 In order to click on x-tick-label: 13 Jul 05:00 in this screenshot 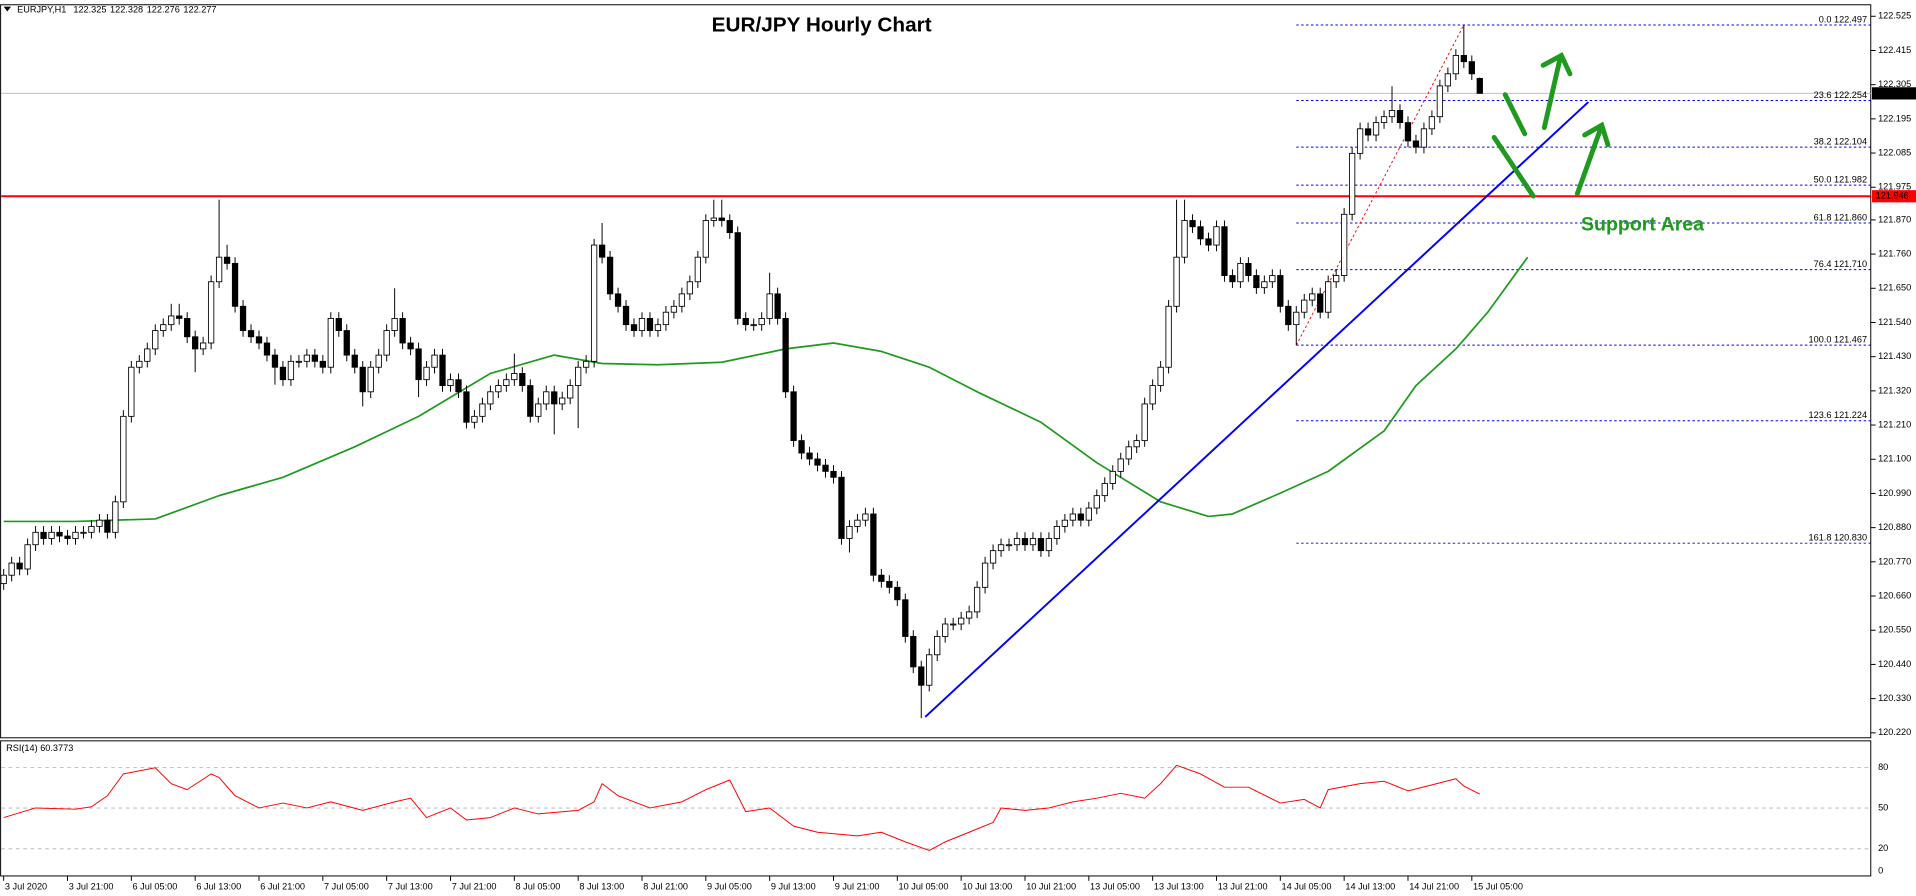, I will do `click(1115, 886)`.